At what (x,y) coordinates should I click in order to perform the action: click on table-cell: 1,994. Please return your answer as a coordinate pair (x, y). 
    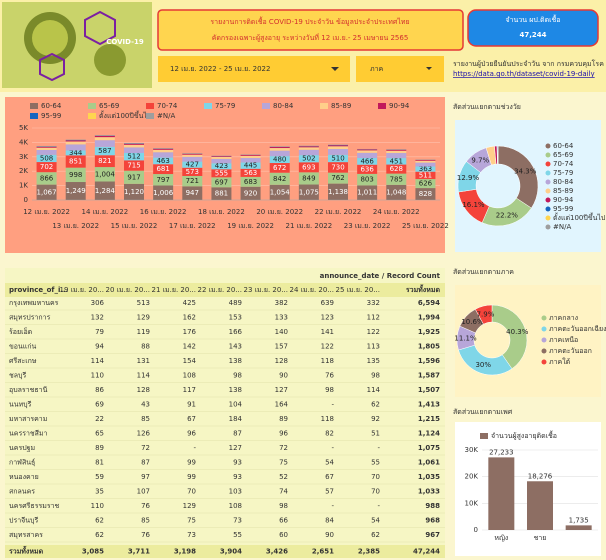
    Looking at the image, I should click on (429, 318).